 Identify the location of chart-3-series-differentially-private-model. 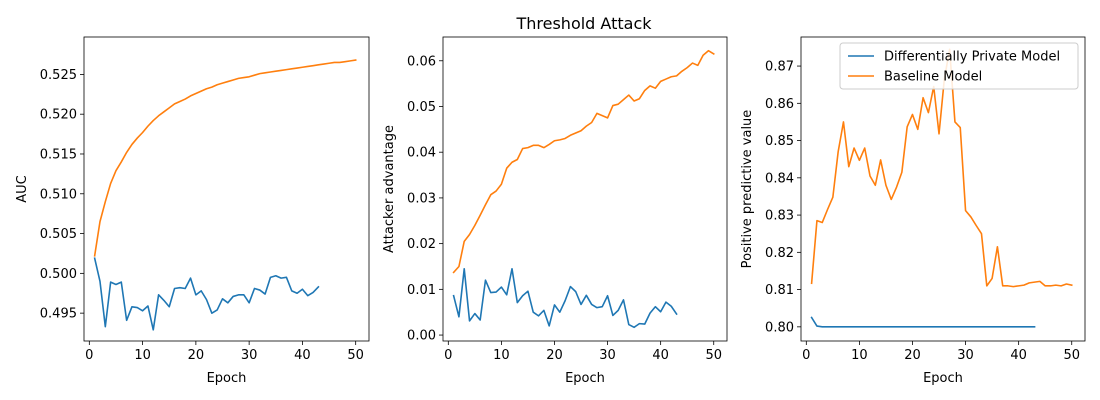
(923, 322).